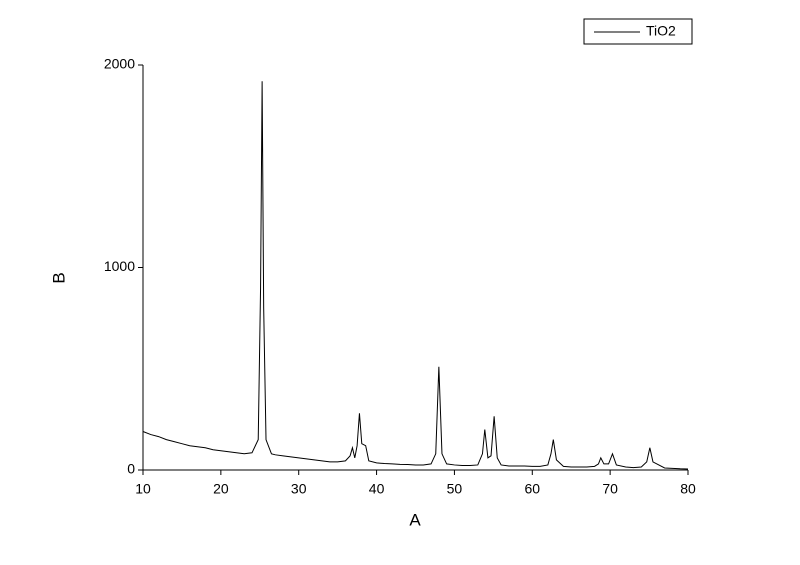 The height and width of the screenshot is (565, 800). I want to click on legend-label: TiO2, so click(661, 31).